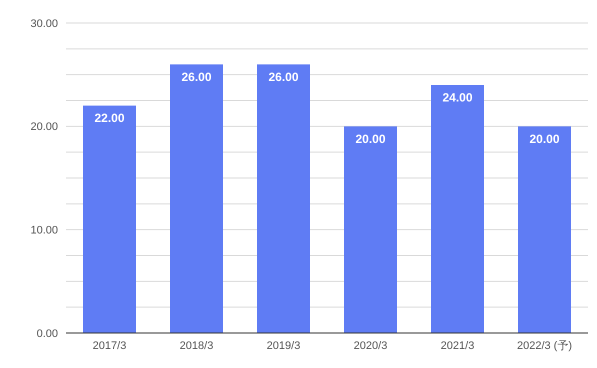 The width and height of the screenshot is (597, 368). Describe the element at coordinates (544, 346) in the screenshot. I see `x-tick-label: 2022/3 (予)` at that location.